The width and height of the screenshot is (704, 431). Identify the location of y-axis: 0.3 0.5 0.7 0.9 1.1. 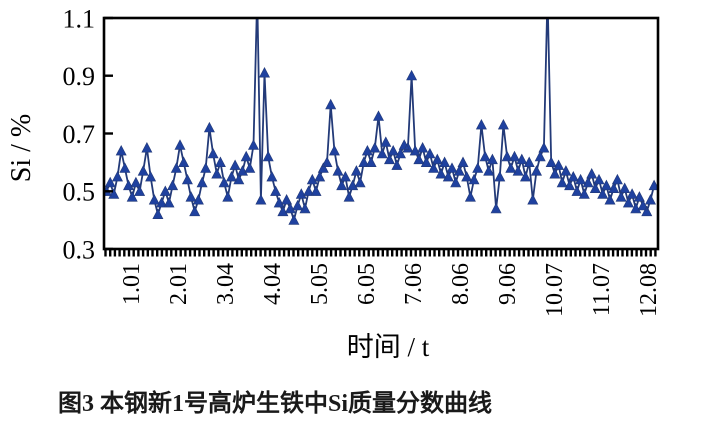
(88, 134).